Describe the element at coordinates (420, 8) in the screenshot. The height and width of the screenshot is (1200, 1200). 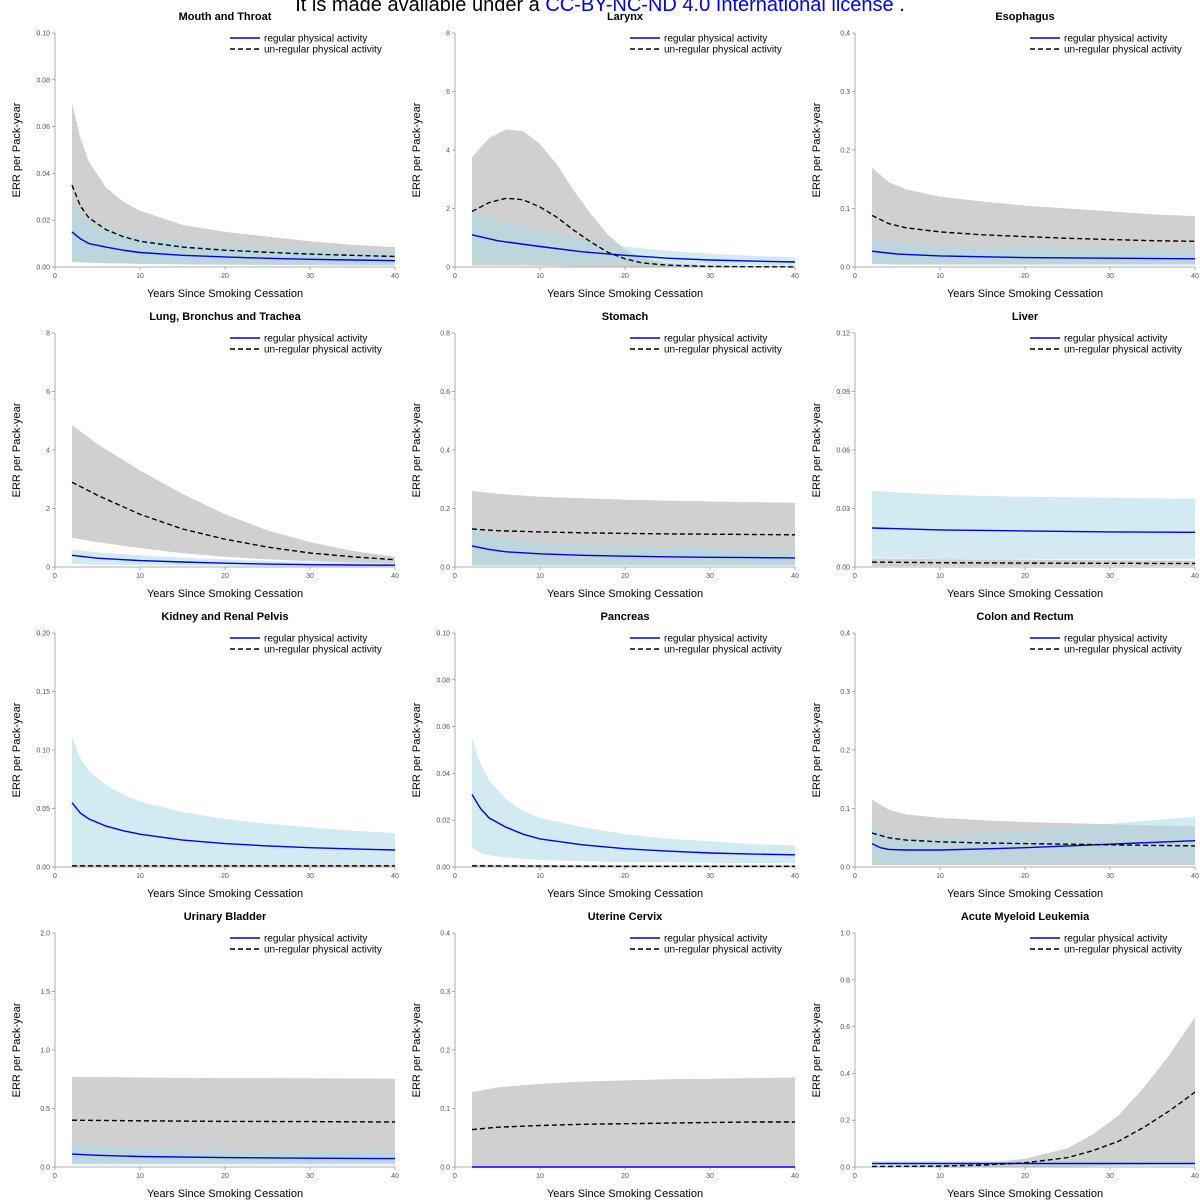
I see `license-prefix: It is made available under a` at that location.